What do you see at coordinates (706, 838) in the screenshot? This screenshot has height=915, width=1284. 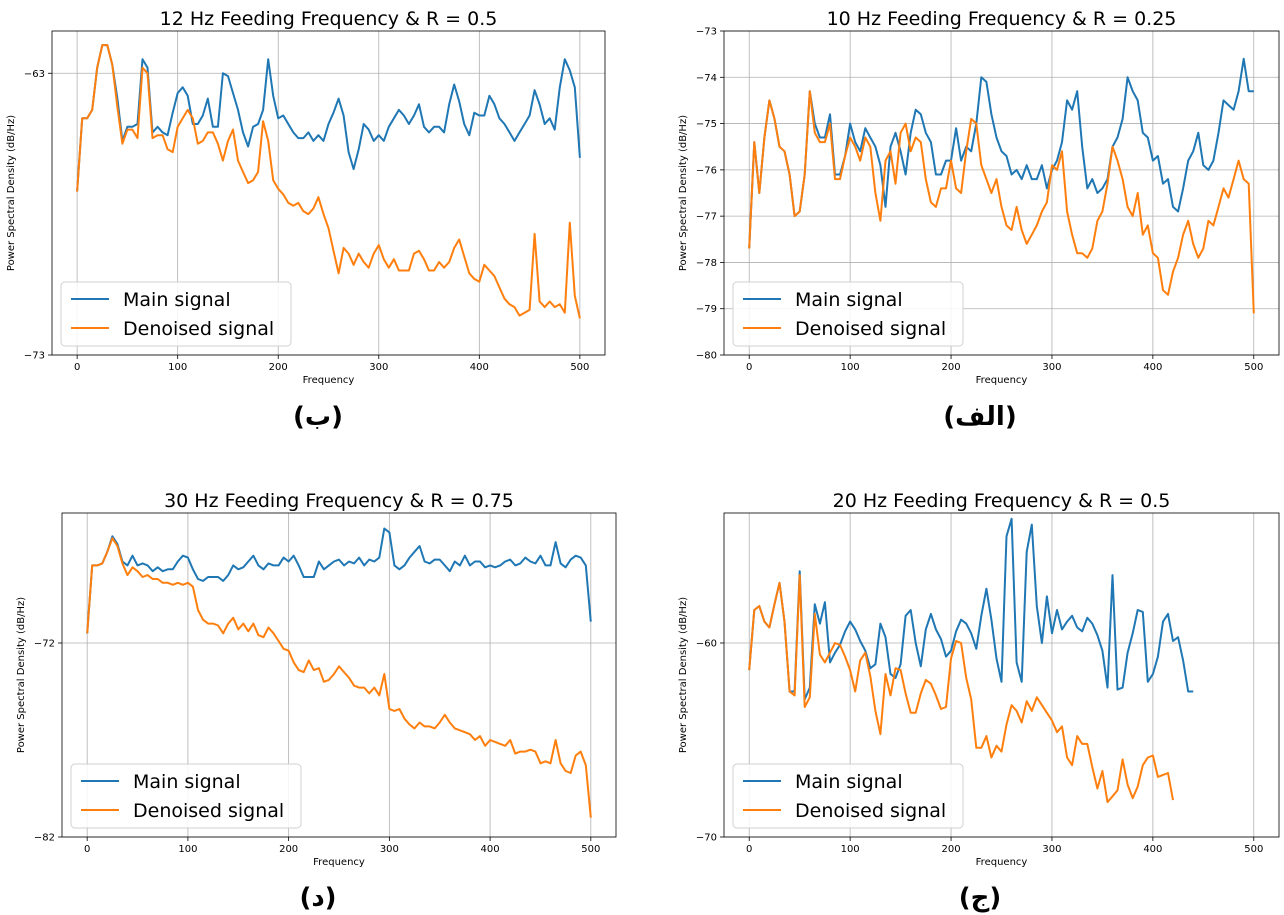 I see `y-tick-label: −70` at bounding box center [706, 838].